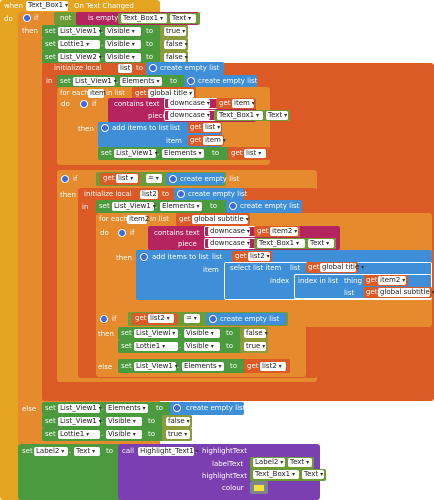  Describe the element at coordinates (183, 18) in the screenshot. I see `is-empty-property-dropdown: Text` at that location.